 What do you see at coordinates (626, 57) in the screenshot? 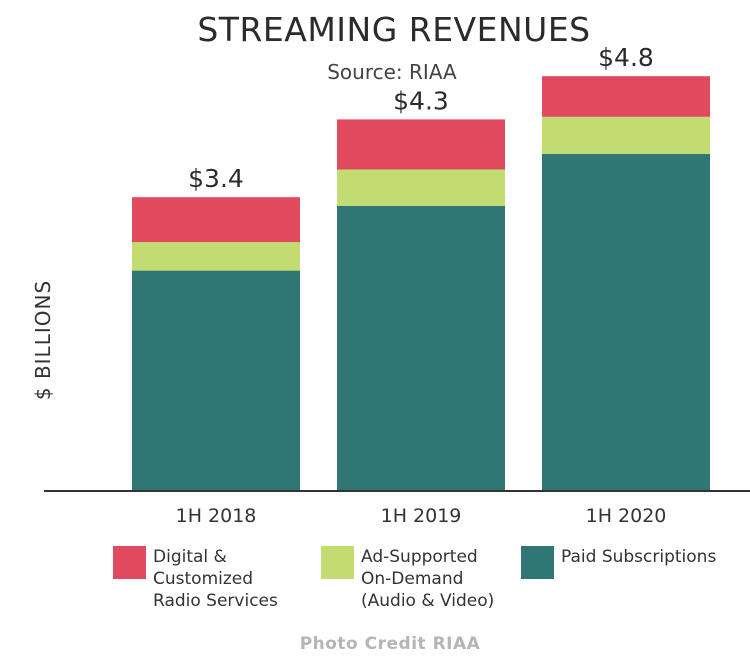
I see `total-label-1h-2020: $4.8` at bounding box center [626, 57].